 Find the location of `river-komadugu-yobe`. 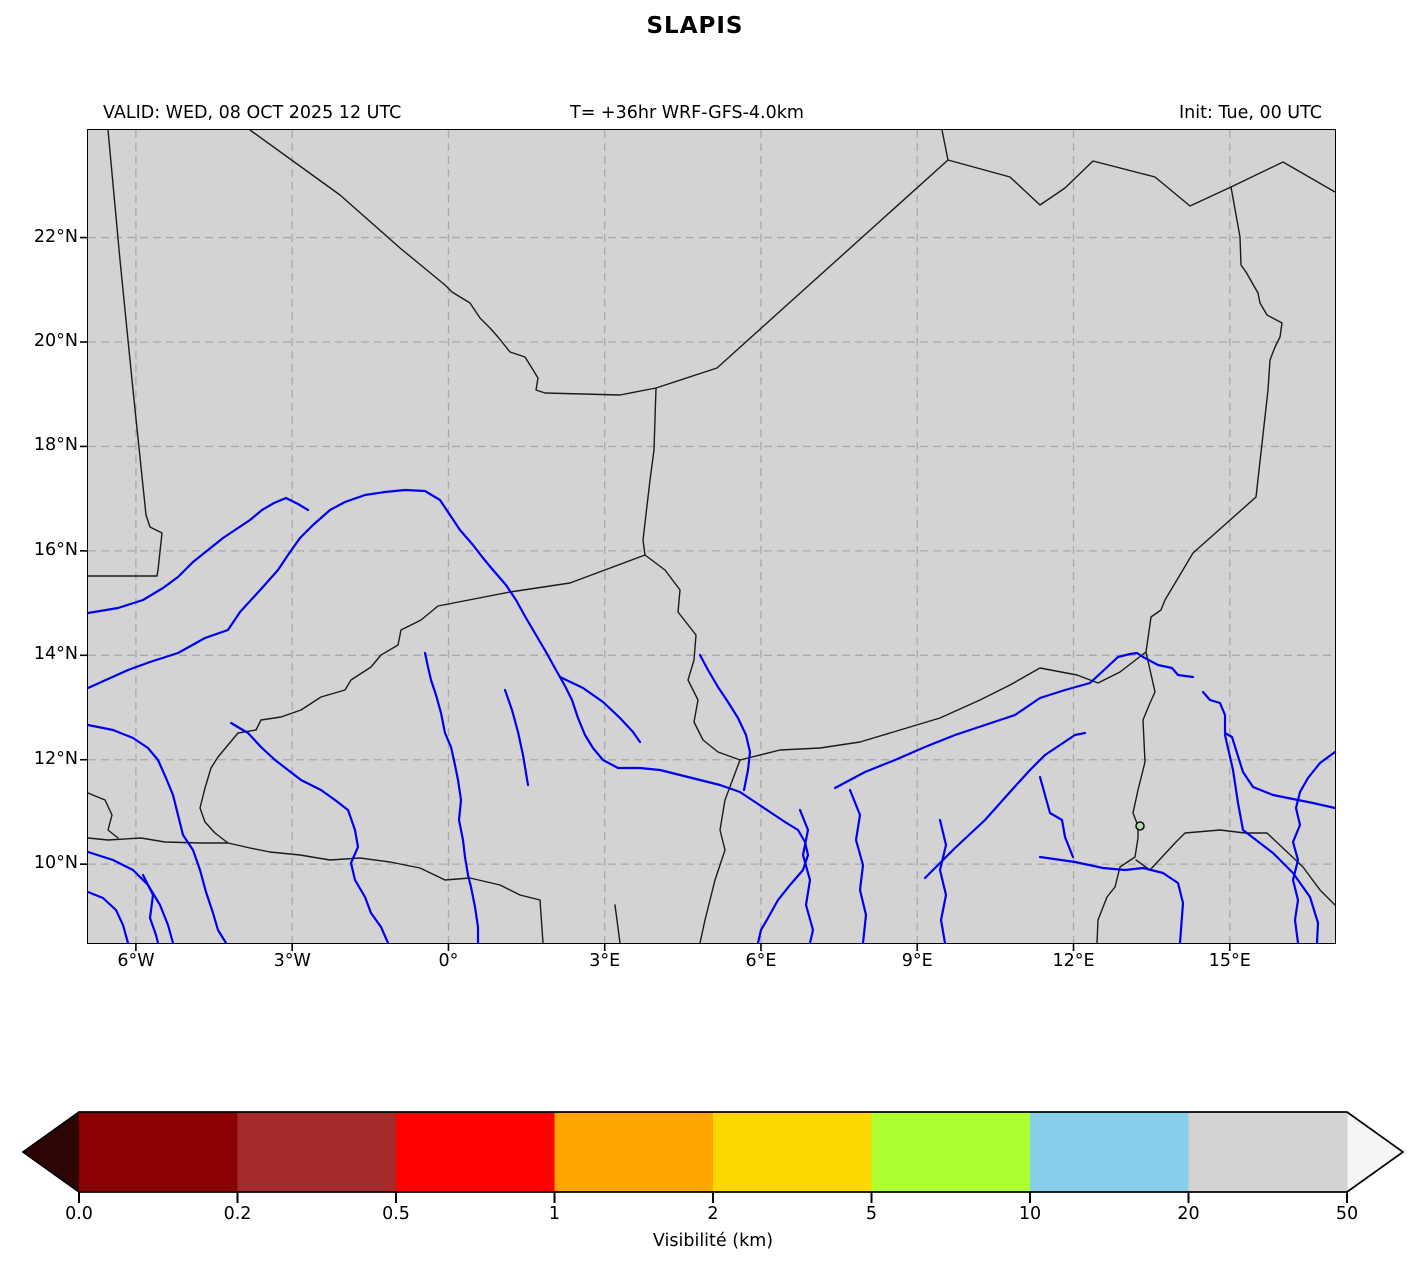

river-komadugu-yobe is located at coordinates (1014, 720).